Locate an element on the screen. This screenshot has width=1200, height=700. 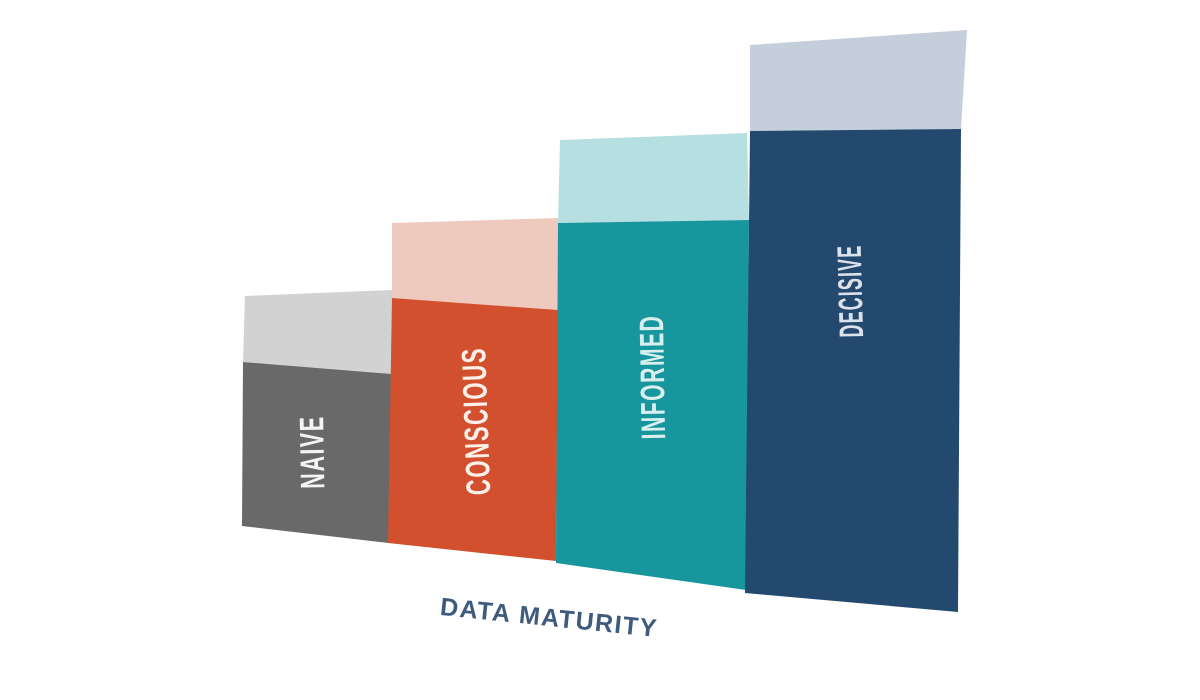
stage-conscious-label: CONSCIOUS is located at coordinates (476, 421).